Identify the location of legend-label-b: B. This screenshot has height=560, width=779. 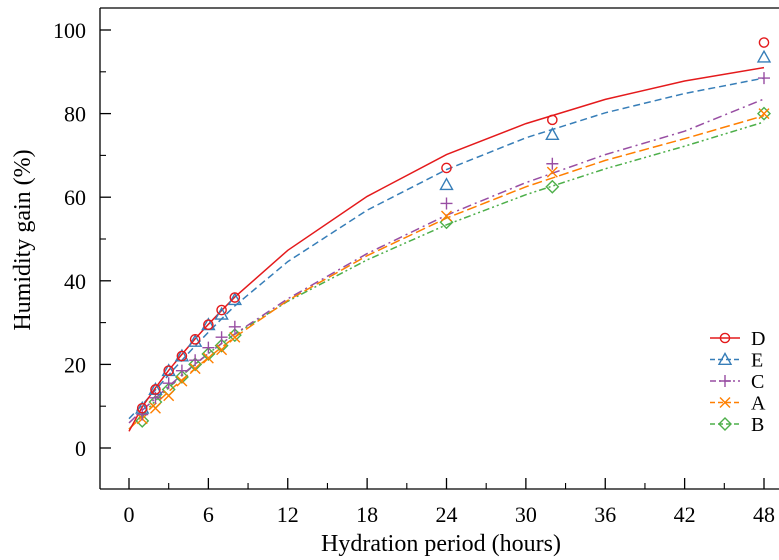
(757, 425).